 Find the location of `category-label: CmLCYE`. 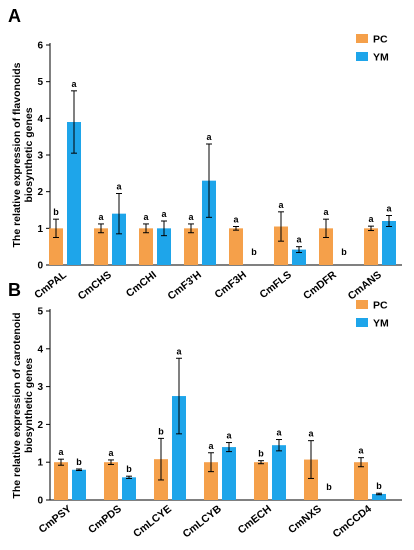

category-label: CmLCYE is located at coordinates (152, 521).